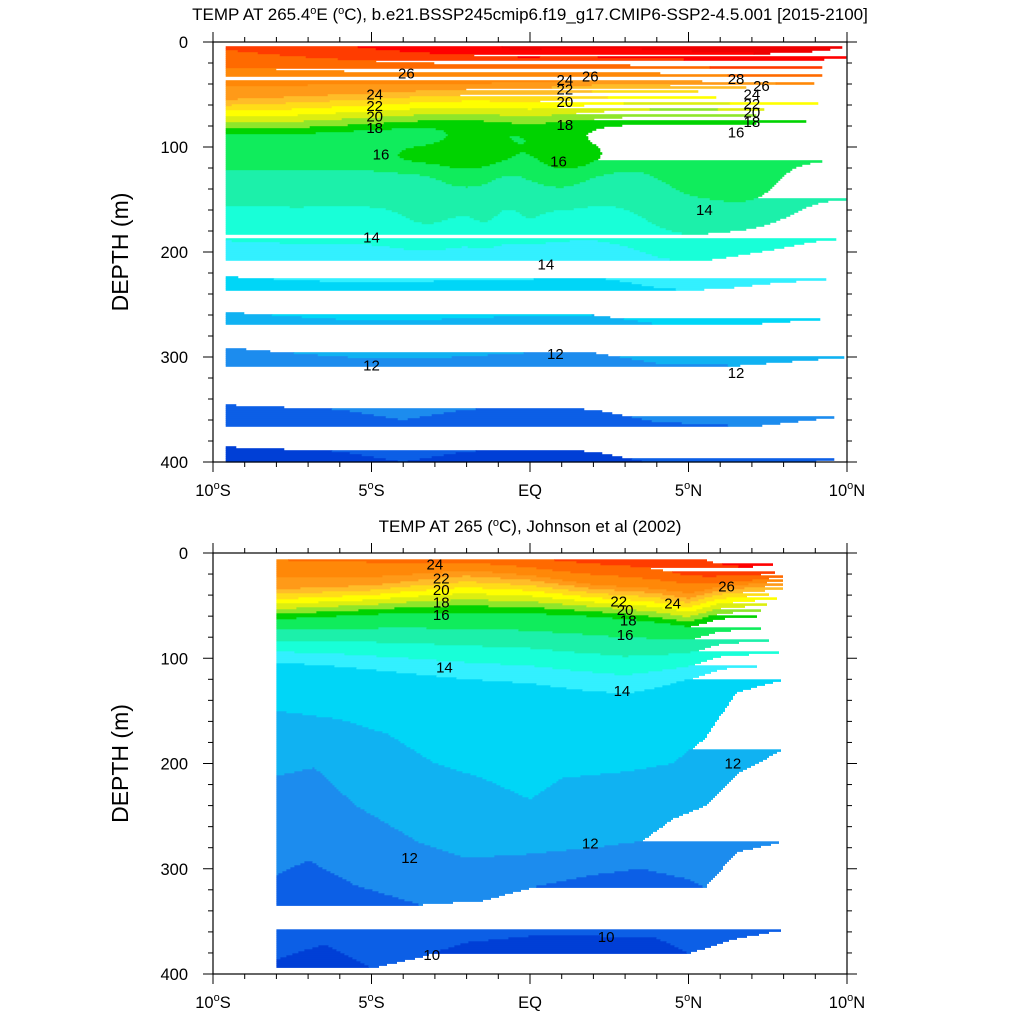  Describe the element at coordinates (736, 79) in the screenshot. I see `contour-label: 28` at that location.